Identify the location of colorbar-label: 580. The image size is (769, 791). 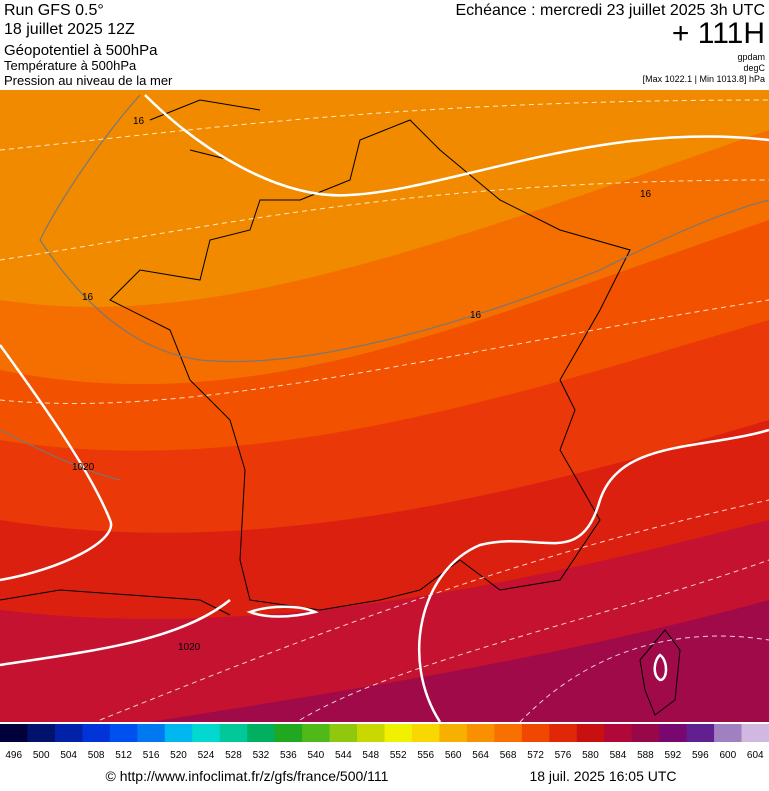
(590, 755).